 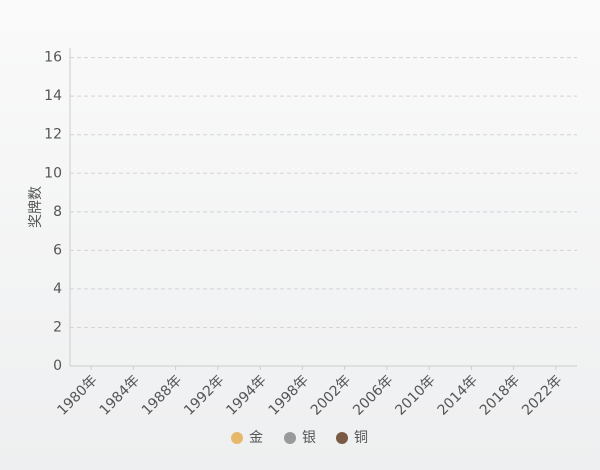 What do you see at coordinates (204, 395) in the screenshot?
I see `x-tick-label: 1992年` at bounding box center [204, 395].